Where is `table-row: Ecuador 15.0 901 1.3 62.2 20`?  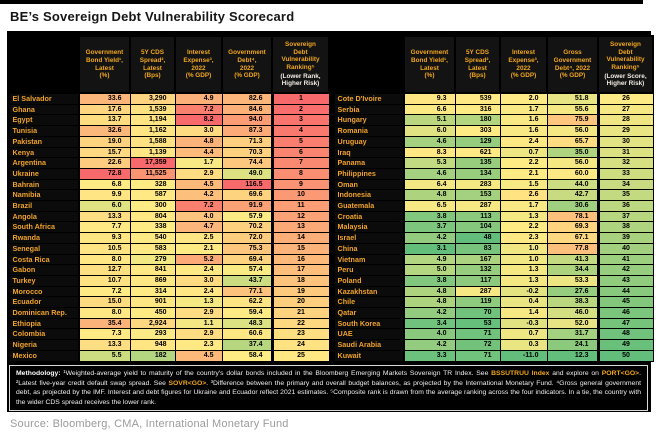 table-row: Ecuador 15.0 901 1.3 62.2 20 is located at coordinates (169, 302).